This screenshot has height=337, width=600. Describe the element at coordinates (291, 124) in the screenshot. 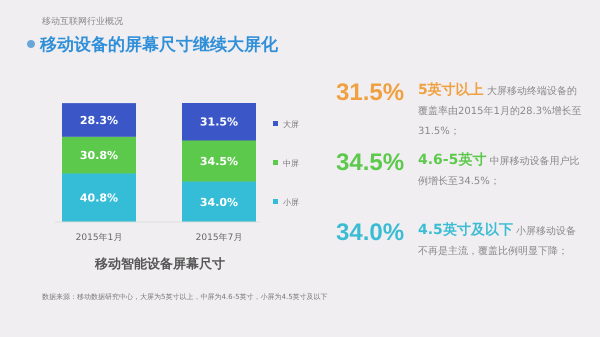

I see `legend-label: 大屏` at that location.